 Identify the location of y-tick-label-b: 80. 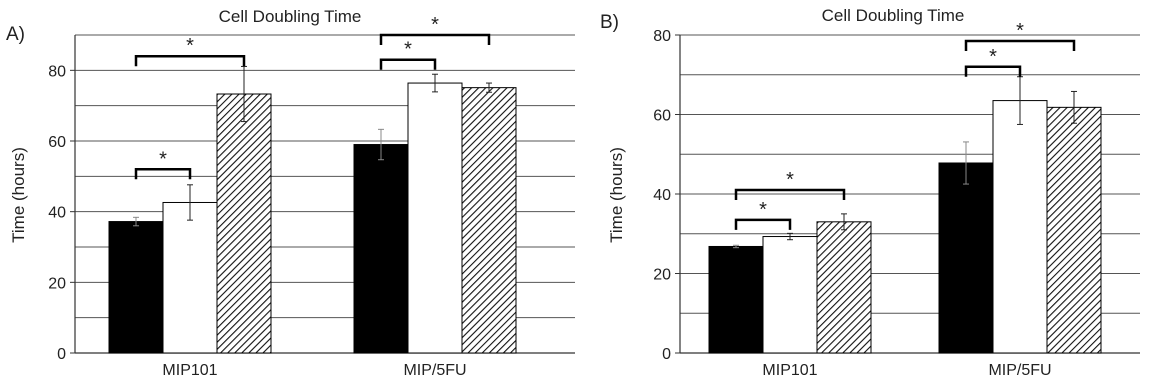
(662, 36).